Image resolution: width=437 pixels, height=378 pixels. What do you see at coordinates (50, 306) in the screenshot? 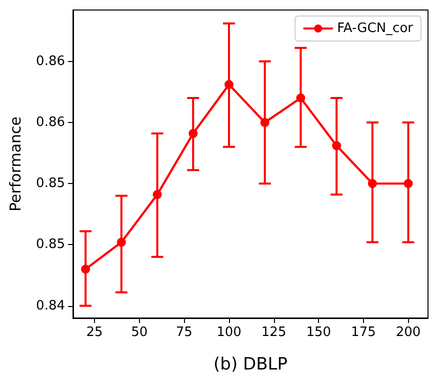
I see `y-tick-label: 0.84` at bounding box center [50, 306].